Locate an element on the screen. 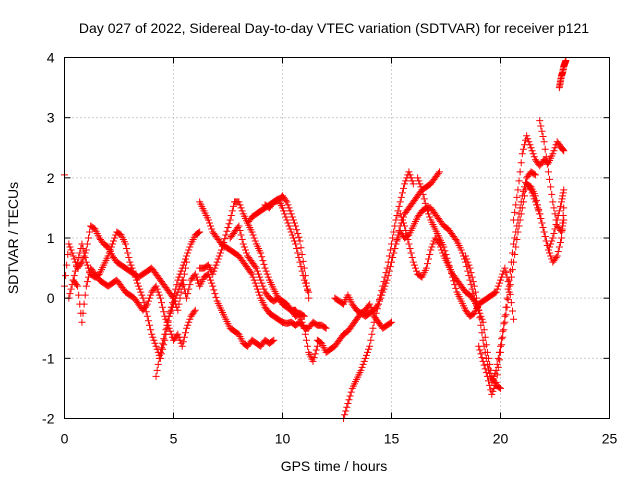 This screenshot has height=480, width=640. y-tick-label: 3 is located at coordinates (51, 118).